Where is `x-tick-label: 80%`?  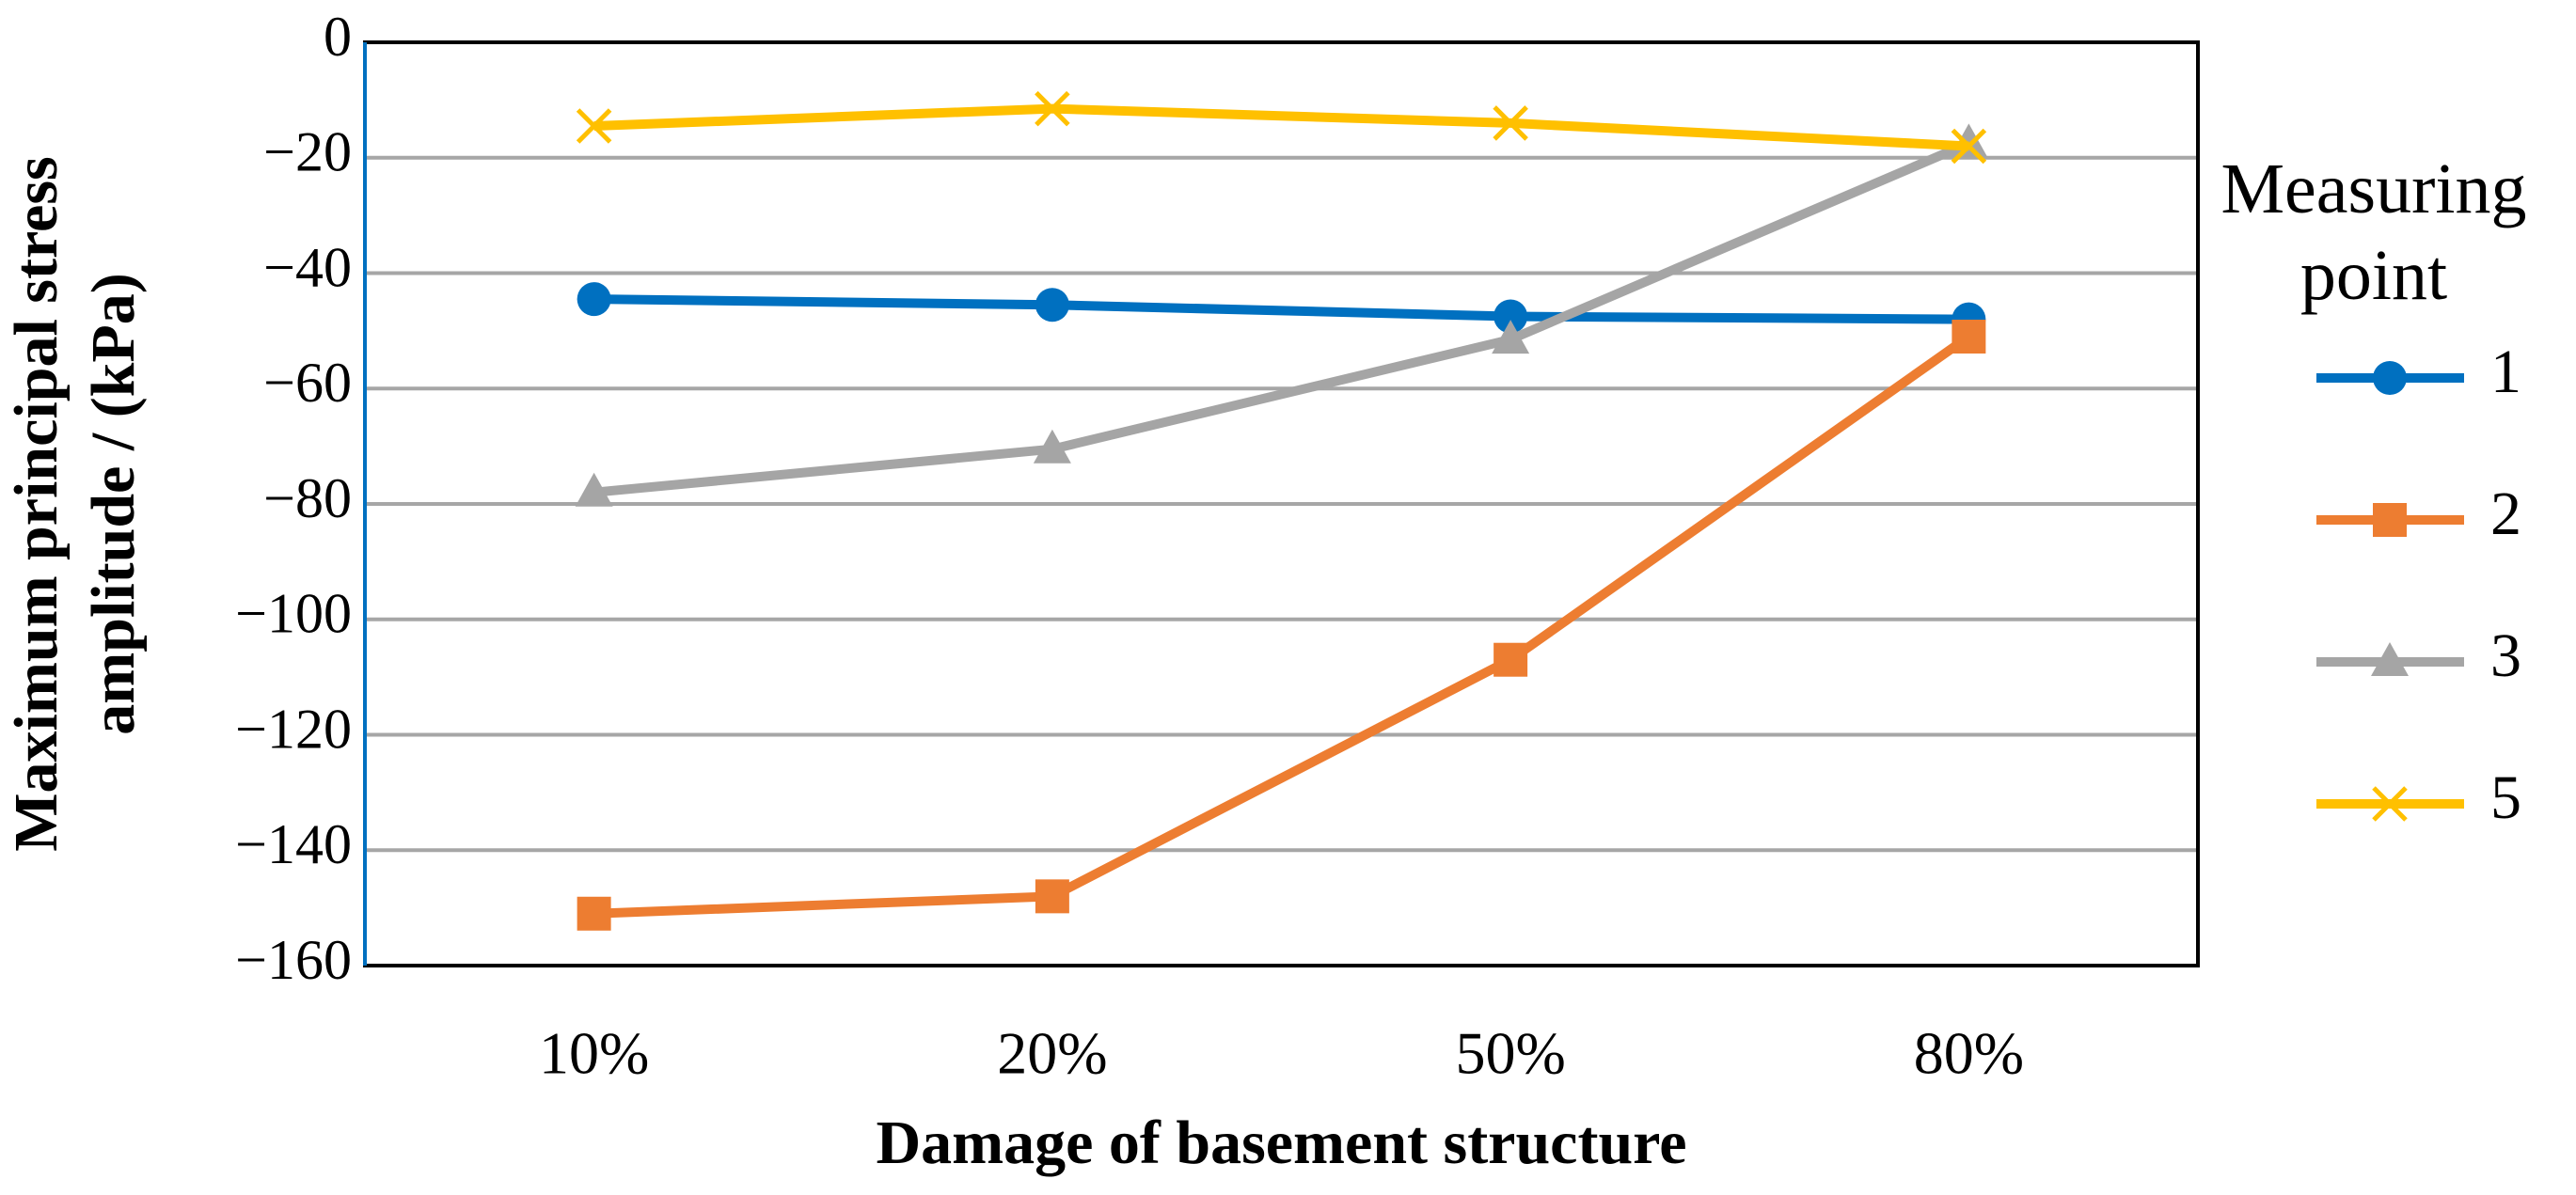 x-tick-label: 80% is located at coordinates (1969, 1053).